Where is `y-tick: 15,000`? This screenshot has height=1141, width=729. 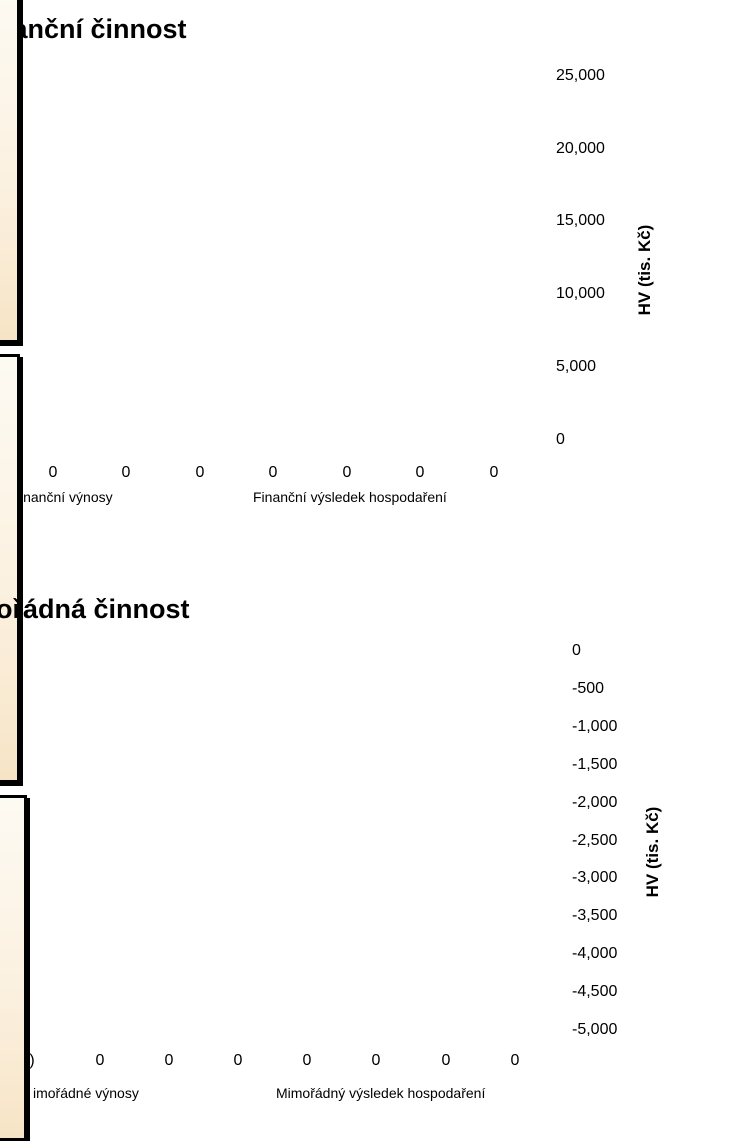
y-tick: 15,000 is located at coordinates (580, 220).